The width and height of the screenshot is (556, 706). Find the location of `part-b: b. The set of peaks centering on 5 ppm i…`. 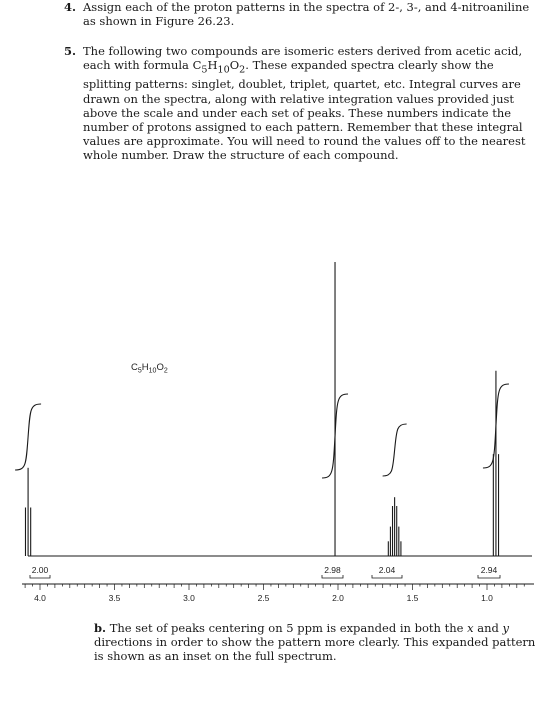

part-b: b. The set of peaks centering on 5 ppm i… is located at coordinates (315, 642).